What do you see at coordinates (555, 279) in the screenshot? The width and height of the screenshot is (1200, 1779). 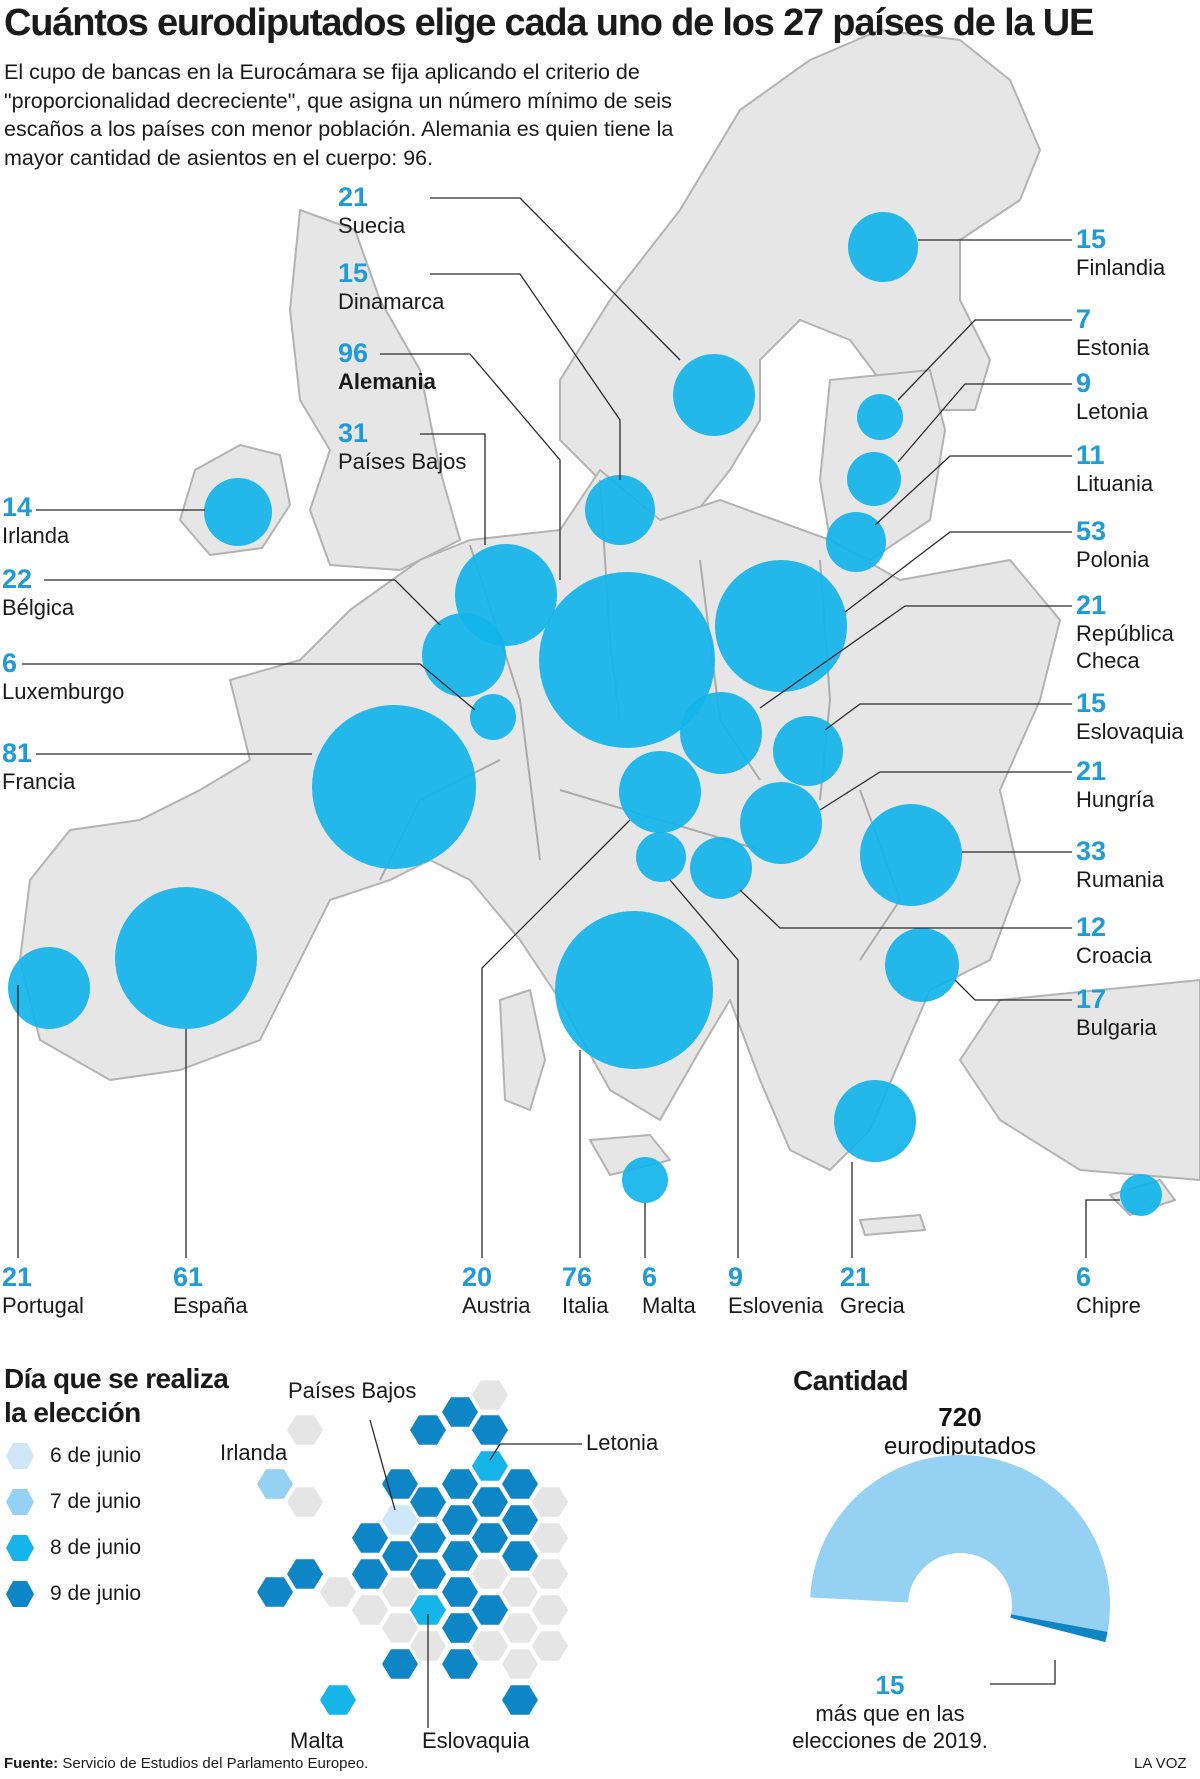 I see `leader-suecia` at bounding box center [555, 279].